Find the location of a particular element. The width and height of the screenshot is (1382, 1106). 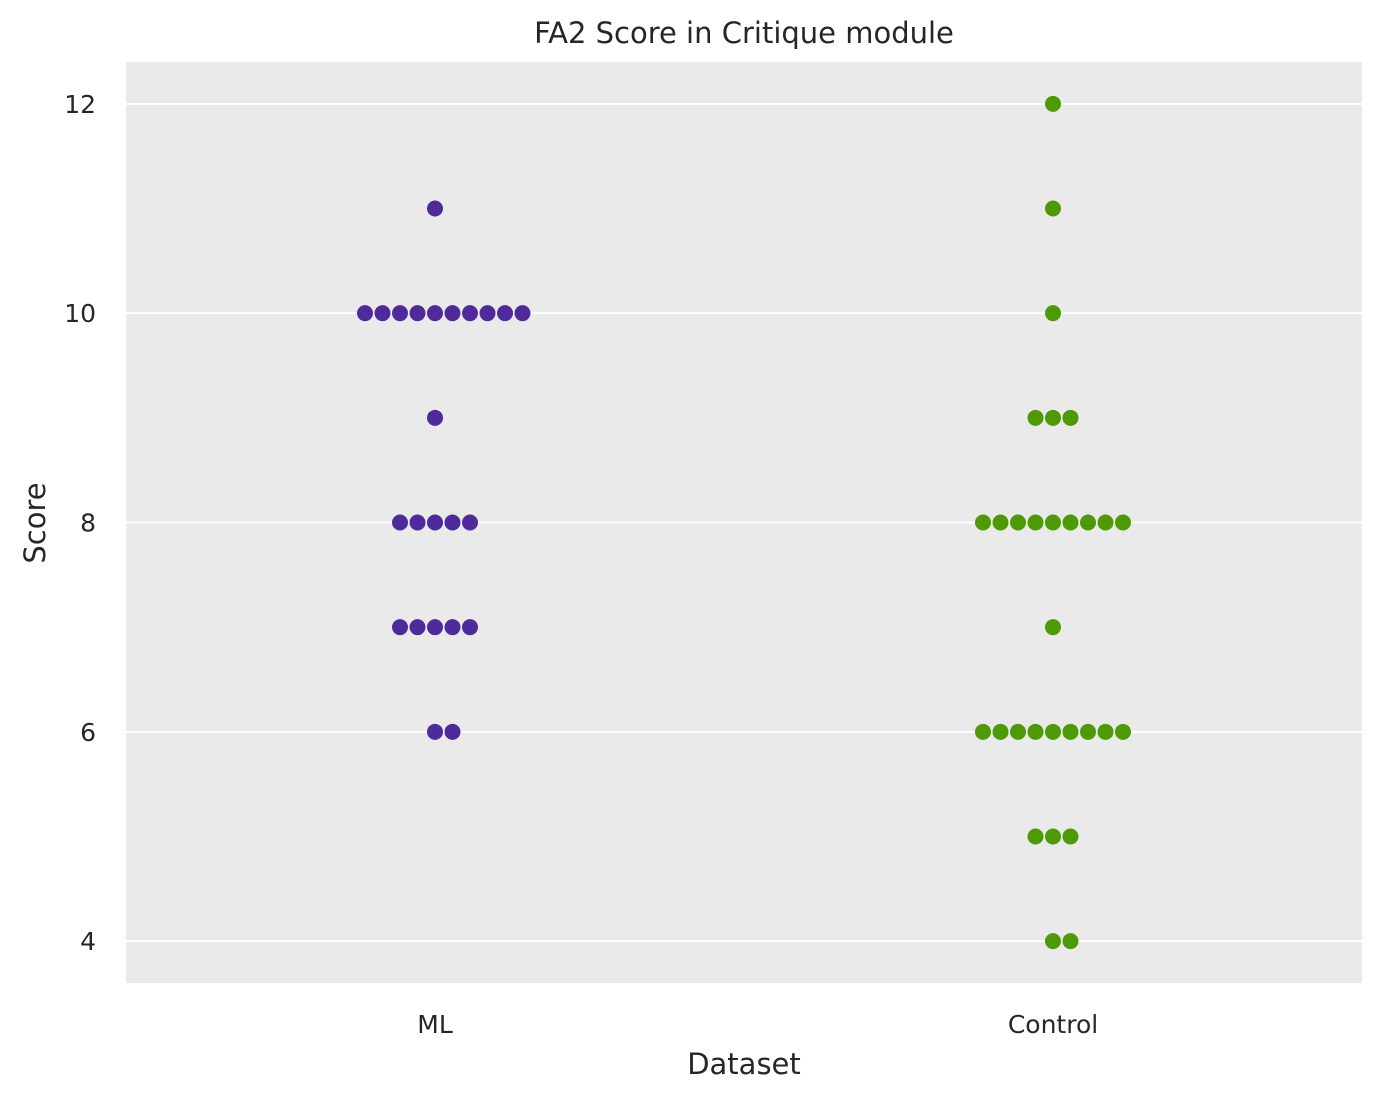

x-tick-labels: ML Control is located at coordinates (757, 1024).